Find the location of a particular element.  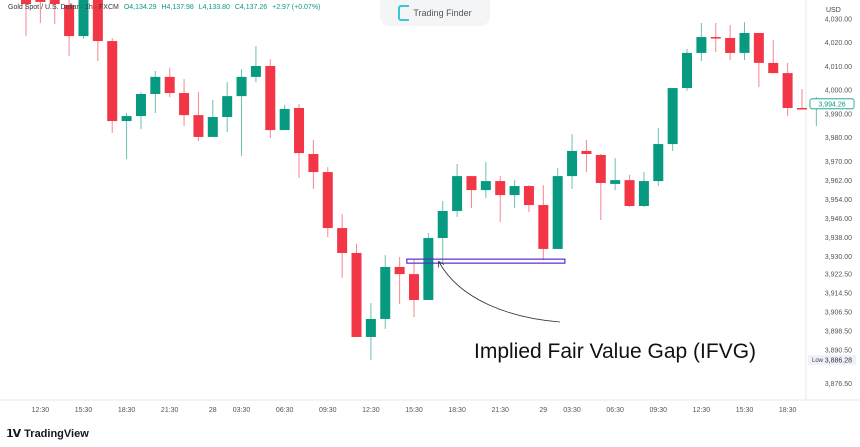

price-tick-label: 4,000.00 is located at coordinates (838, 91).